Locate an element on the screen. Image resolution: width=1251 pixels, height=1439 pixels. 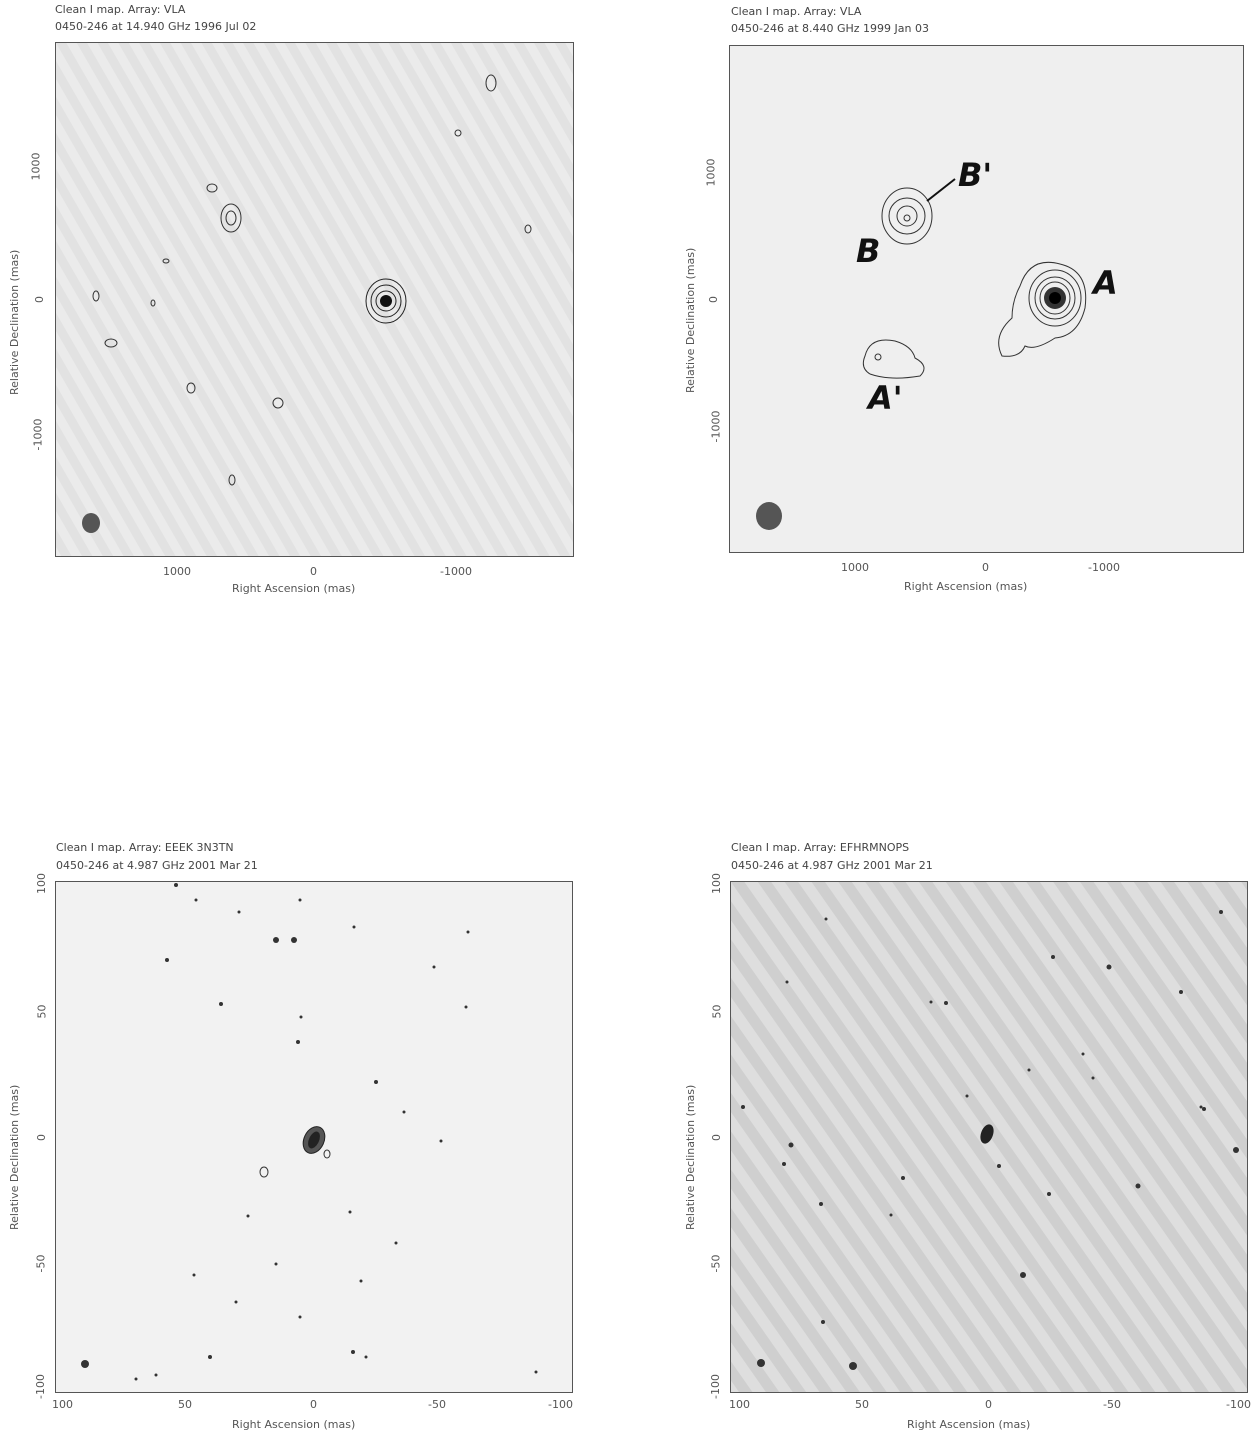
panel4-xlabel: Right Ascension (mas) is located at coordinates (969, 1424).